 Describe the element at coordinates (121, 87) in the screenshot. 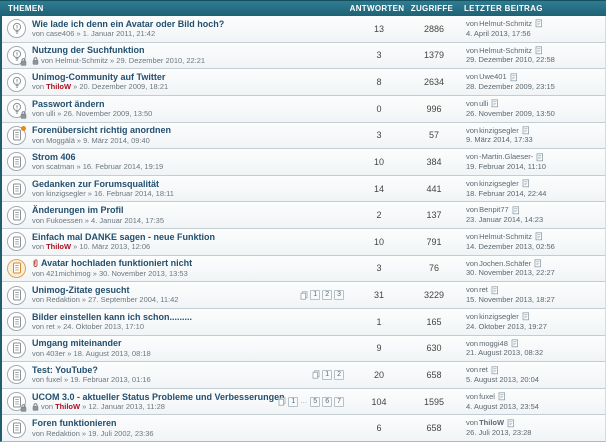

I see `topic-date: » 20. Dezember 2009, 18:21` at that location.